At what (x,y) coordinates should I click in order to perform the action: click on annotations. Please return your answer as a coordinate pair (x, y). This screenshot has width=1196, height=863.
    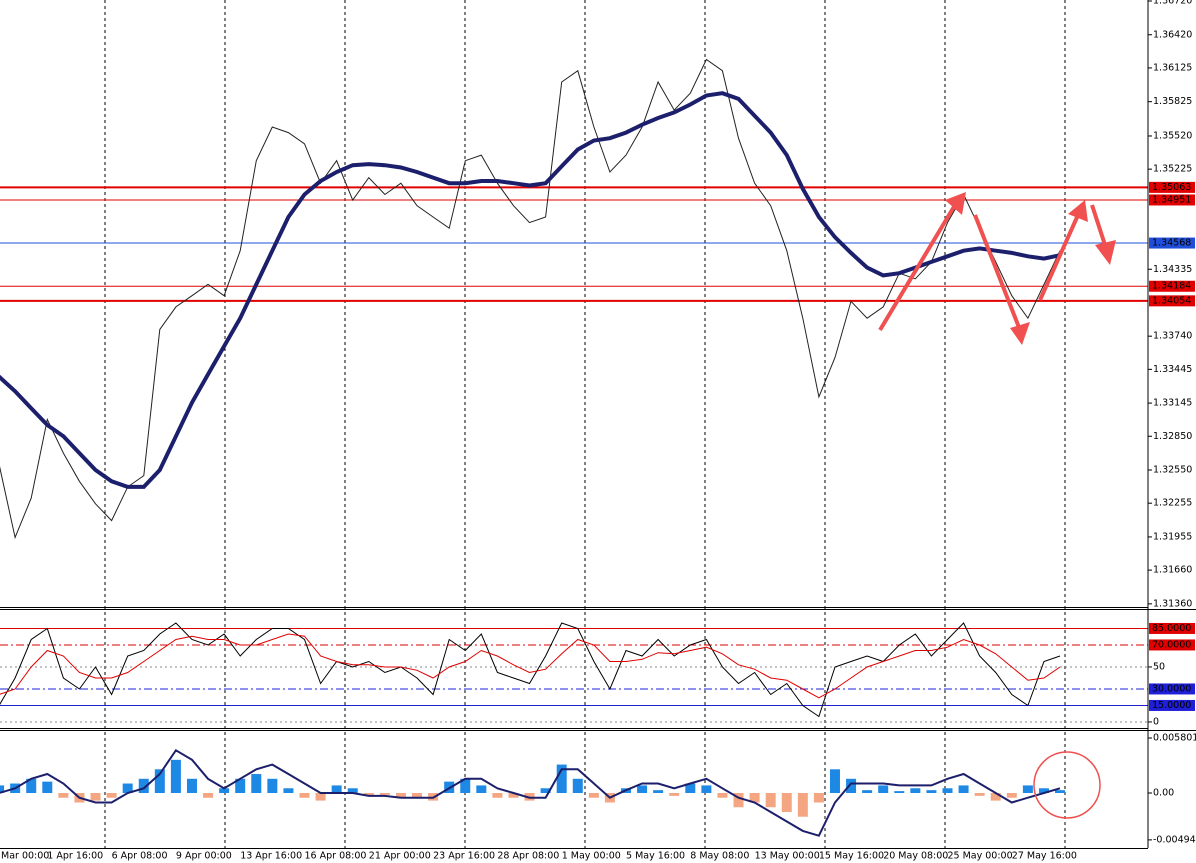
    Looking at the image, I should click on (997, 505).